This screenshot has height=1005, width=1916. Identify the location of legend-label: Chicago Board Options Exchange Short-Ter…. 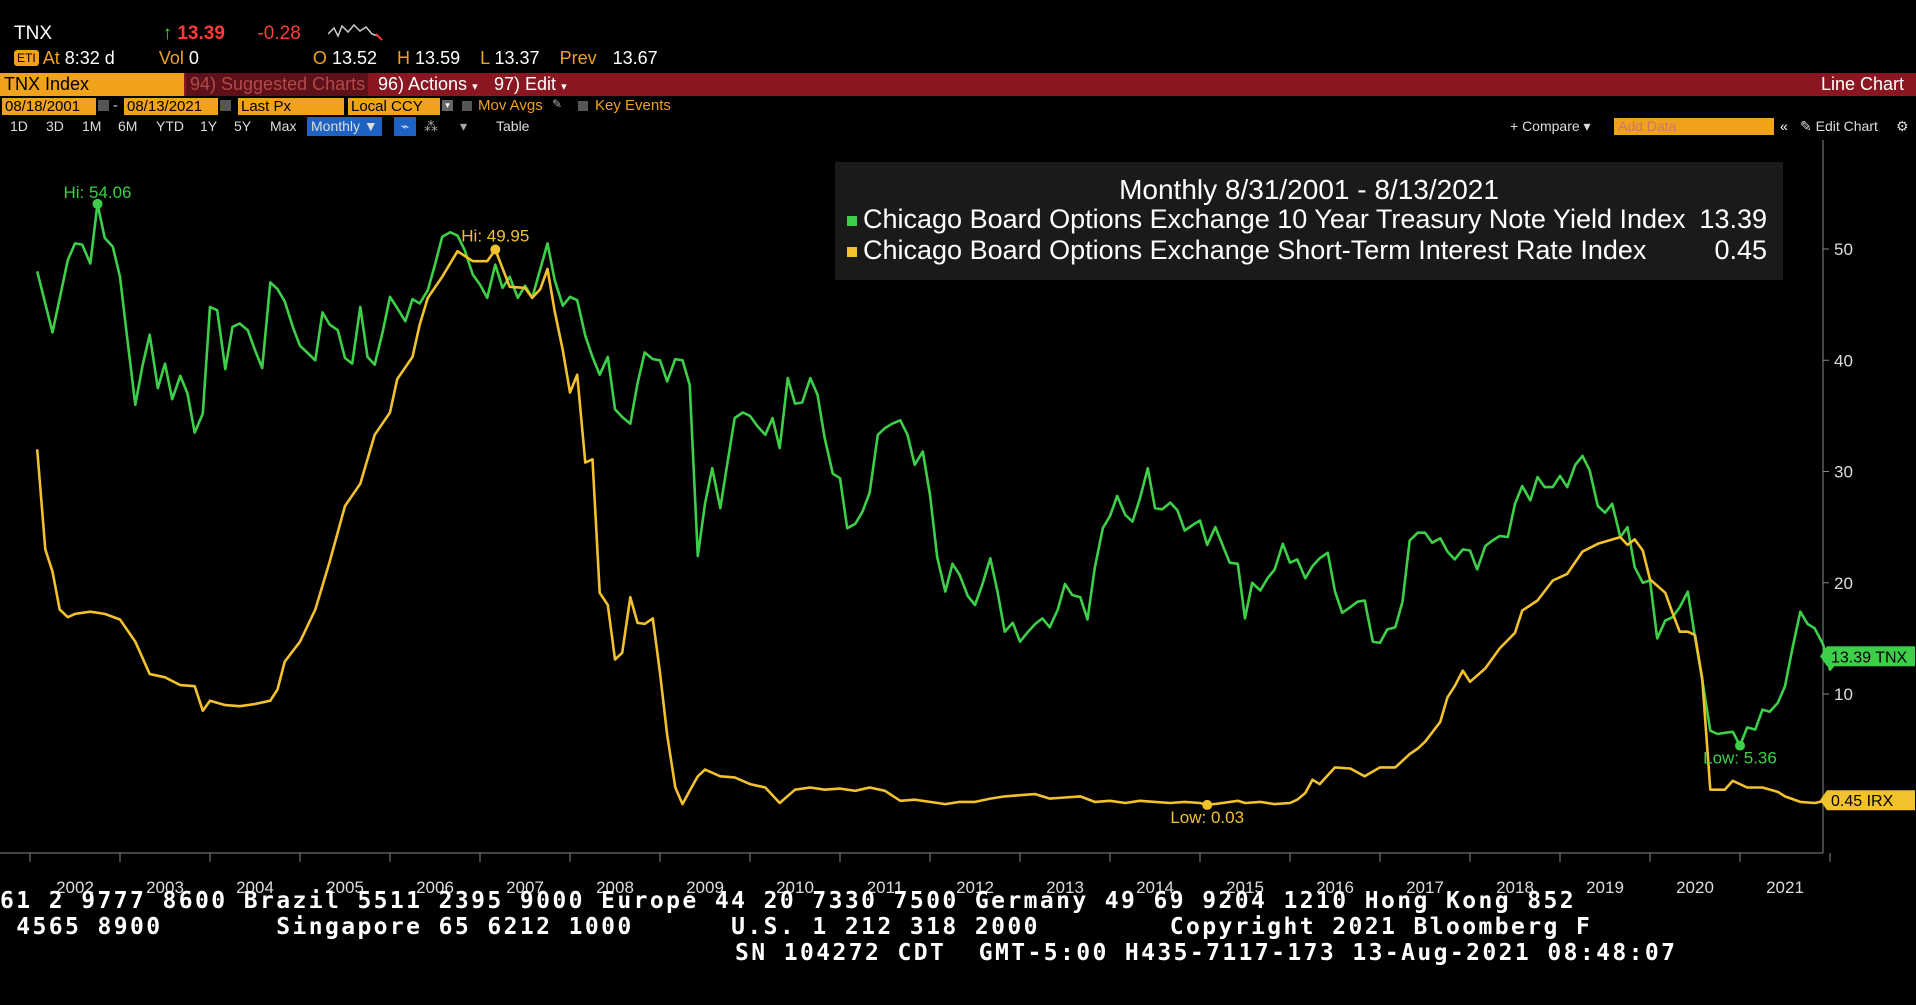
(1255, 250).